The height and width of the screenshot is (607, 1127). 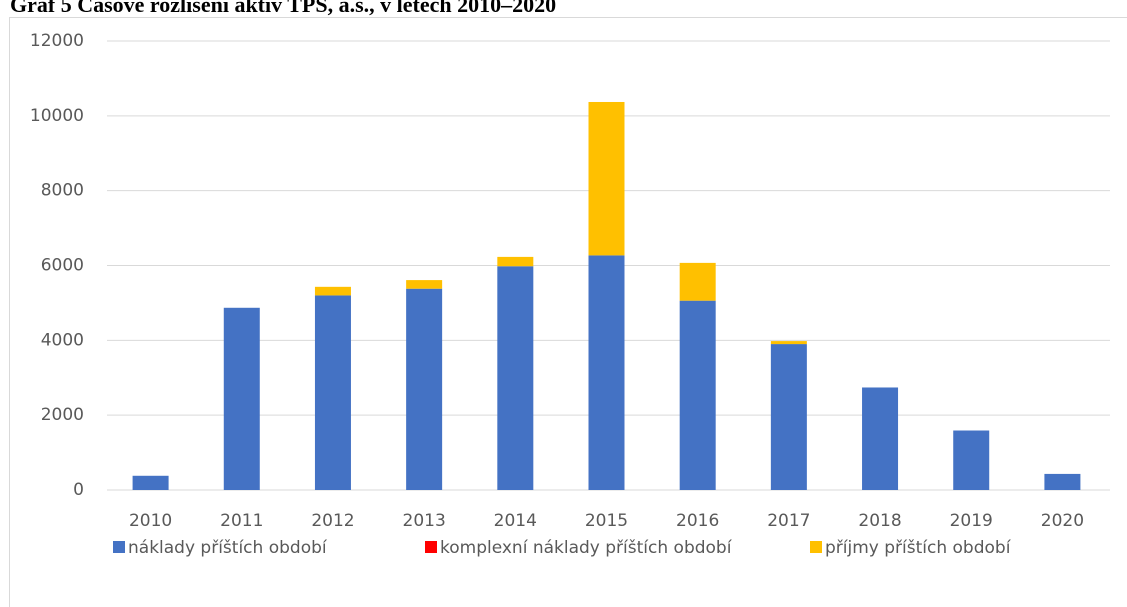 What do you see at coordinates (241, 521) in the screenshot?
I see `x-tick-label: 2011` at bounding box center [241, 521].